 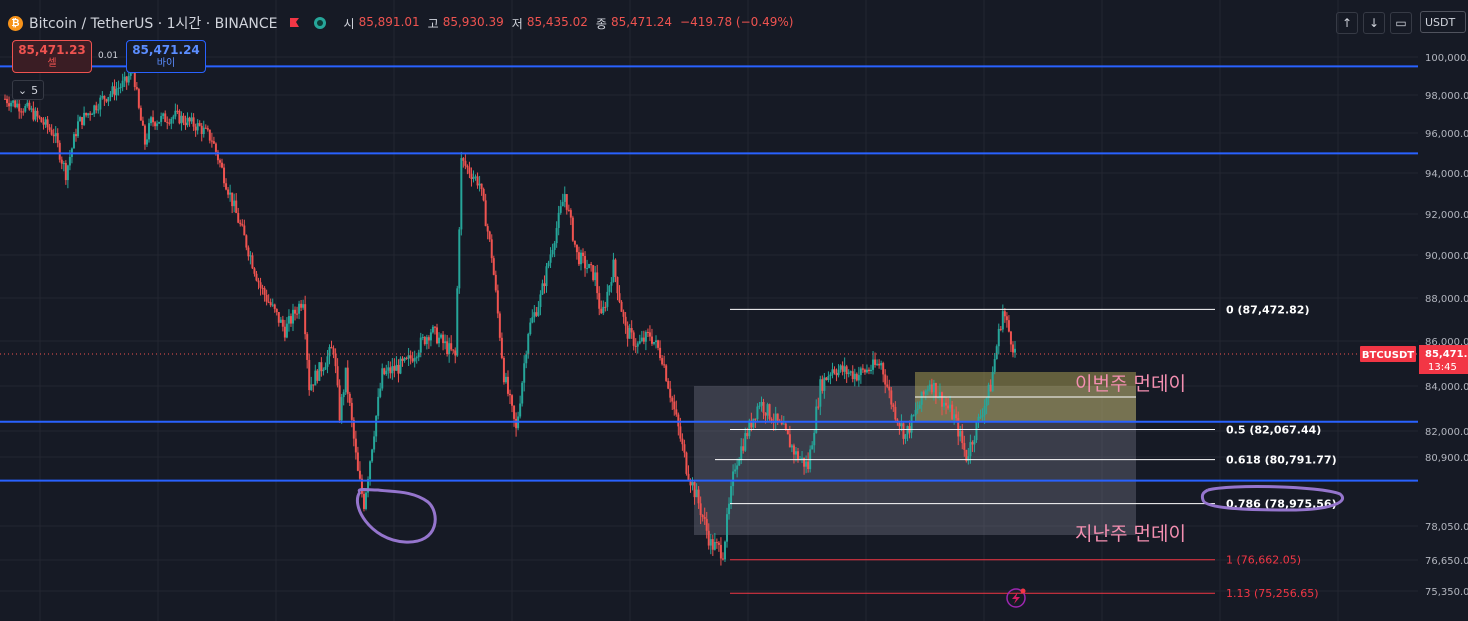 I want to click on low-circle-annotation, so click(x=396, y=516).